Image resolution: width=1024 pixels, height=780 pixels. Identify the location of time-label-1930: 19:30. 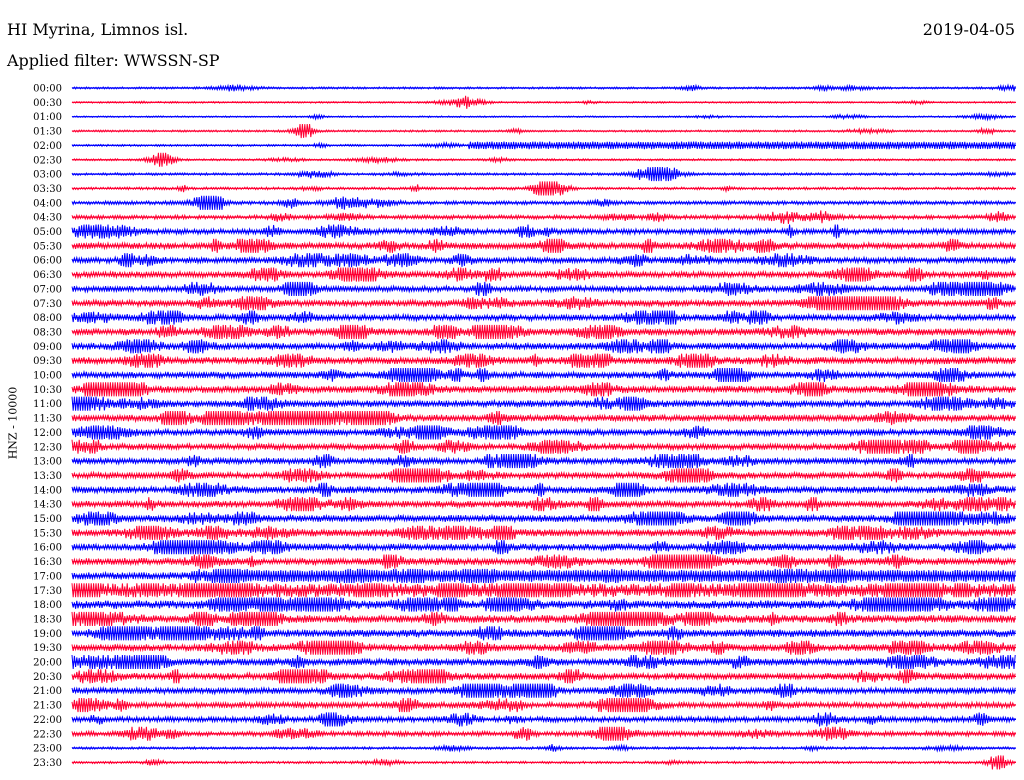
(47, 648).